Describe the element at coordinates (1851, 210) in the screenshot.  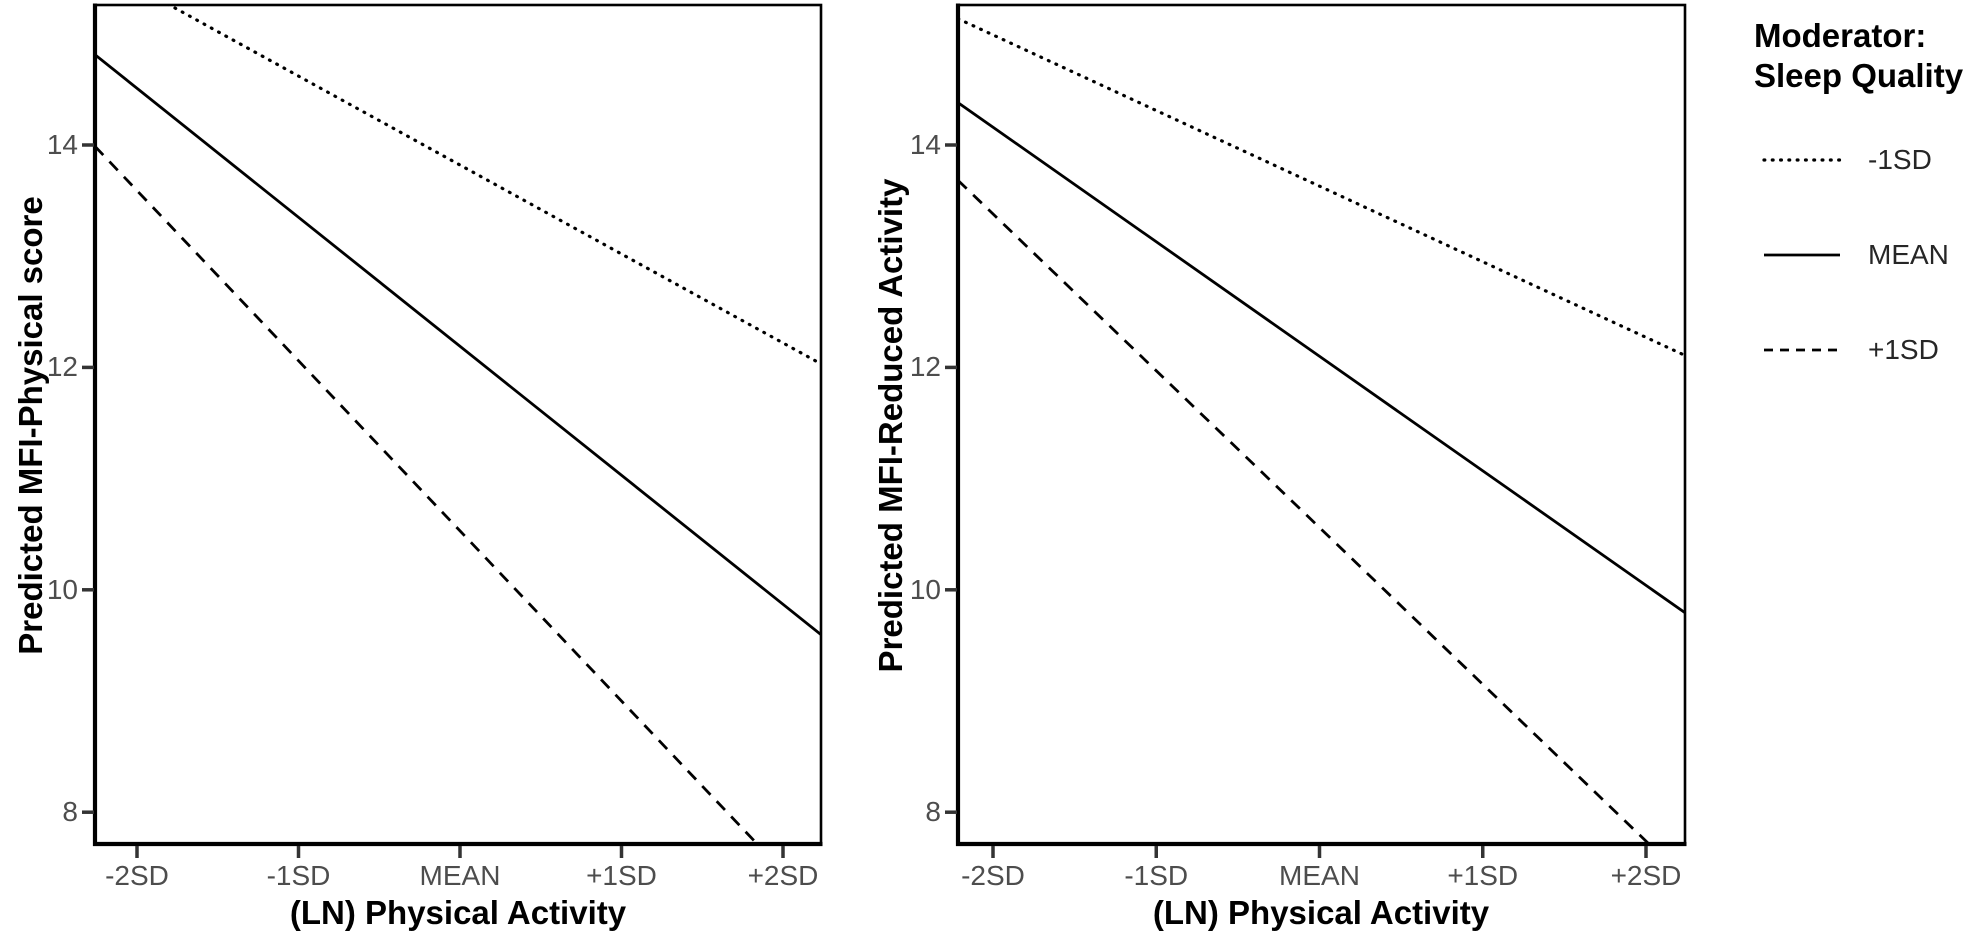
I see `legend: Moderator: Sleep Quality -1SD MEAN +1SD` at that location.